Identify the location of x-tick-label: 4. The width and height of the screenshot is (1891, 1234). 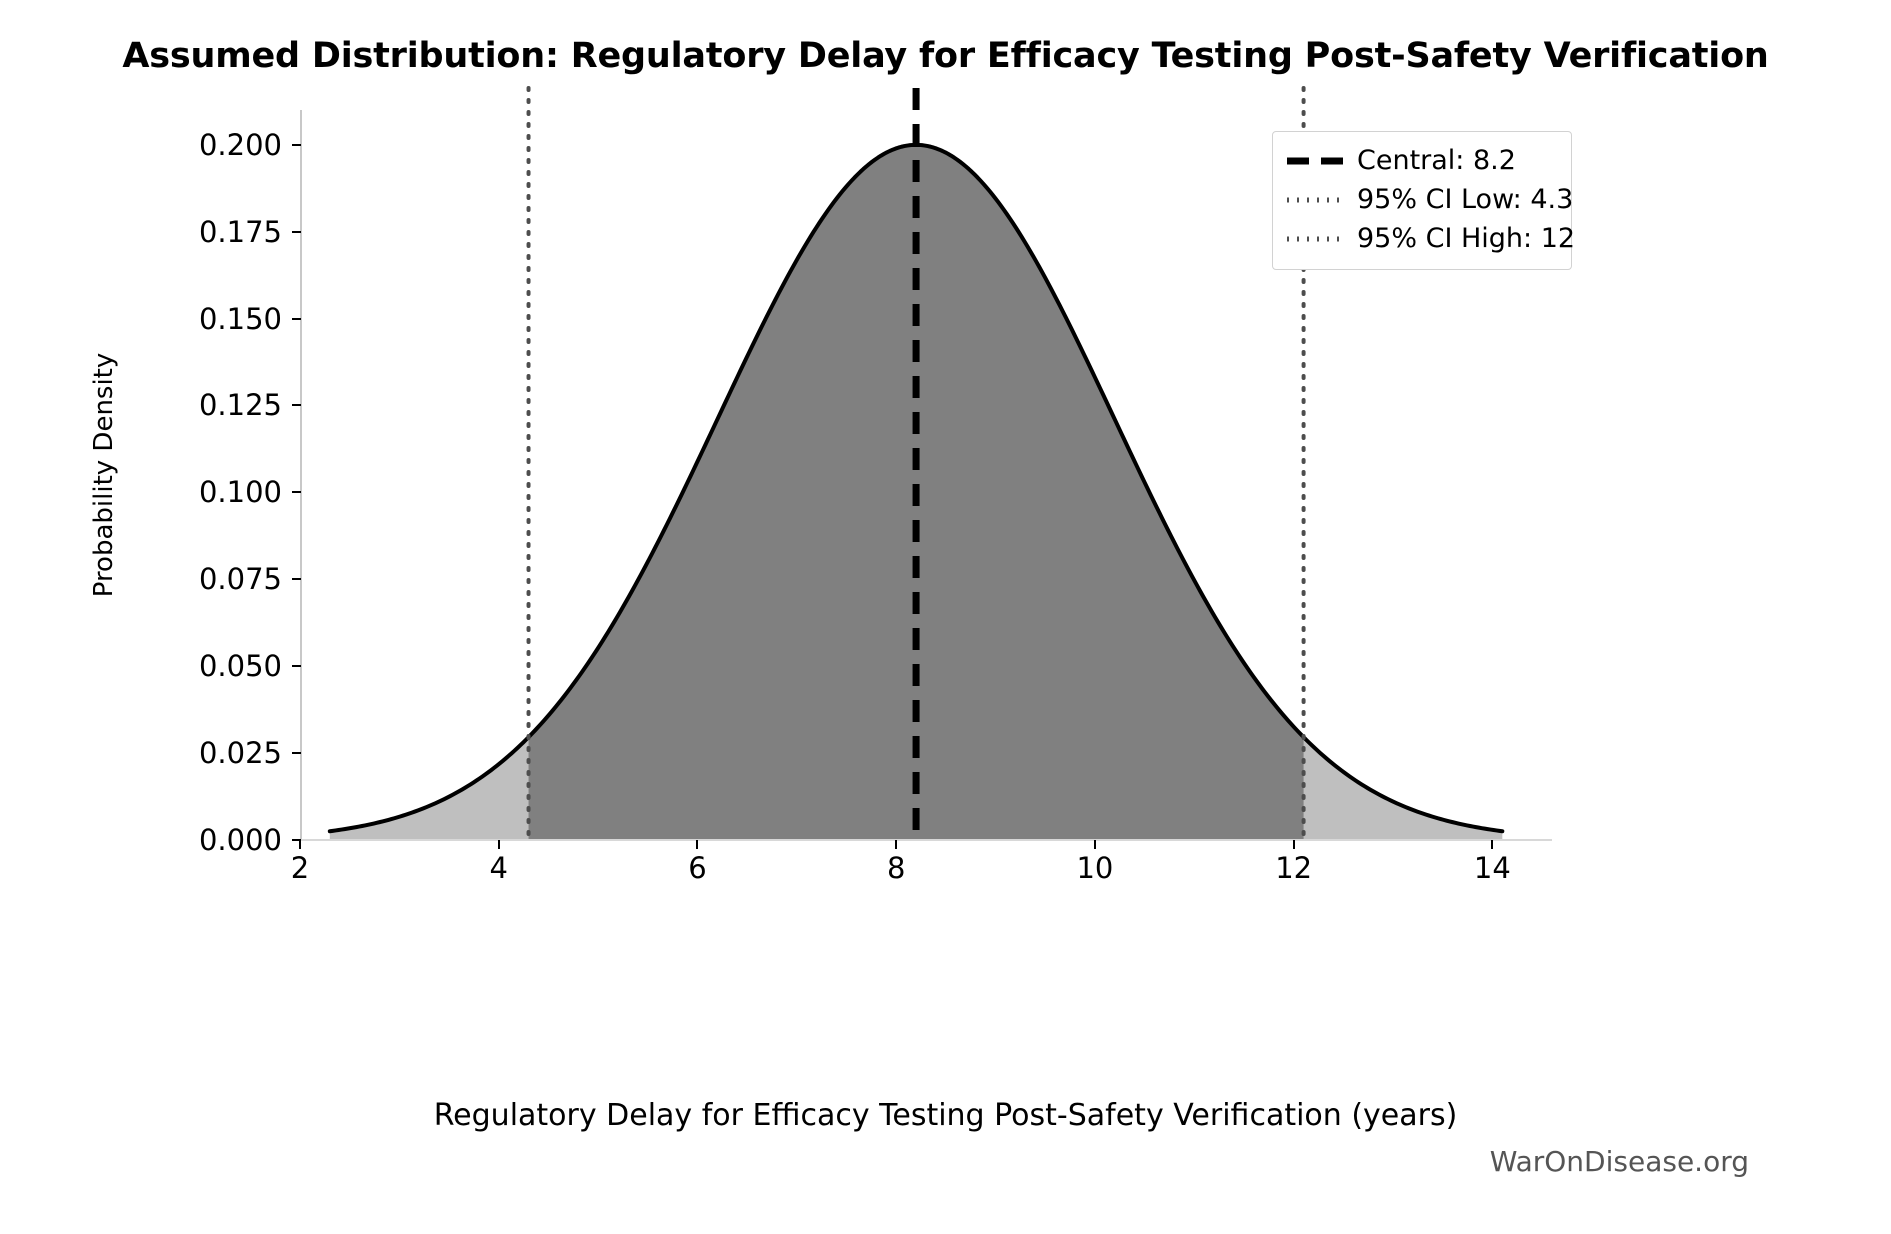
(498, 868).